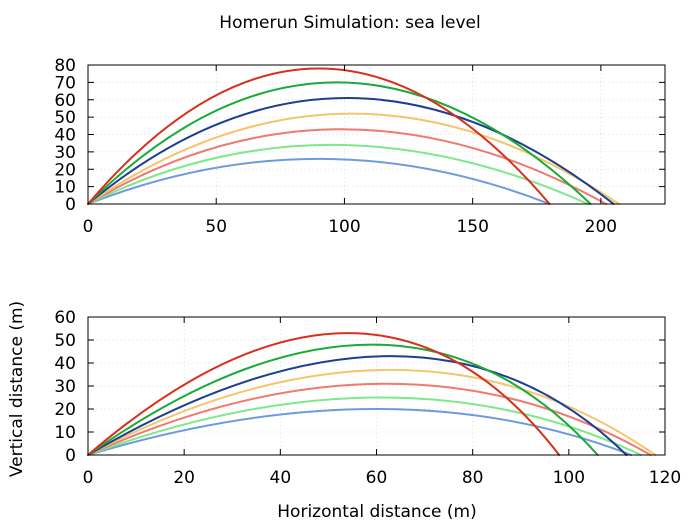 The width and height of the screenshot is (700, 525). Describe the element at coordinates (376, 512) in the screenshot. I see `x-axis-label: Horizontal distance (m)` at that location.